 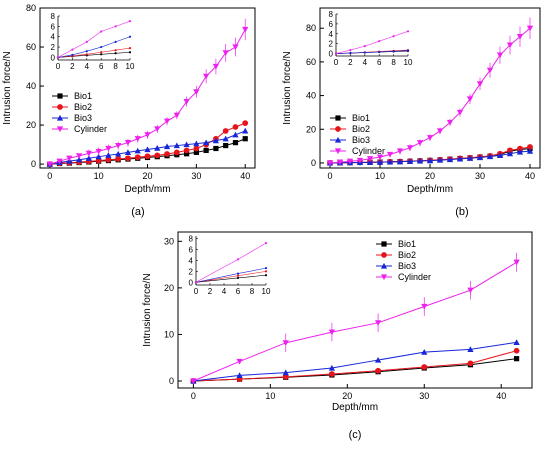 What do you see at coordinates (191, 250) in the screenshot?
I see `inset-y-tick-label: 6` at bounding box center [191, 250].